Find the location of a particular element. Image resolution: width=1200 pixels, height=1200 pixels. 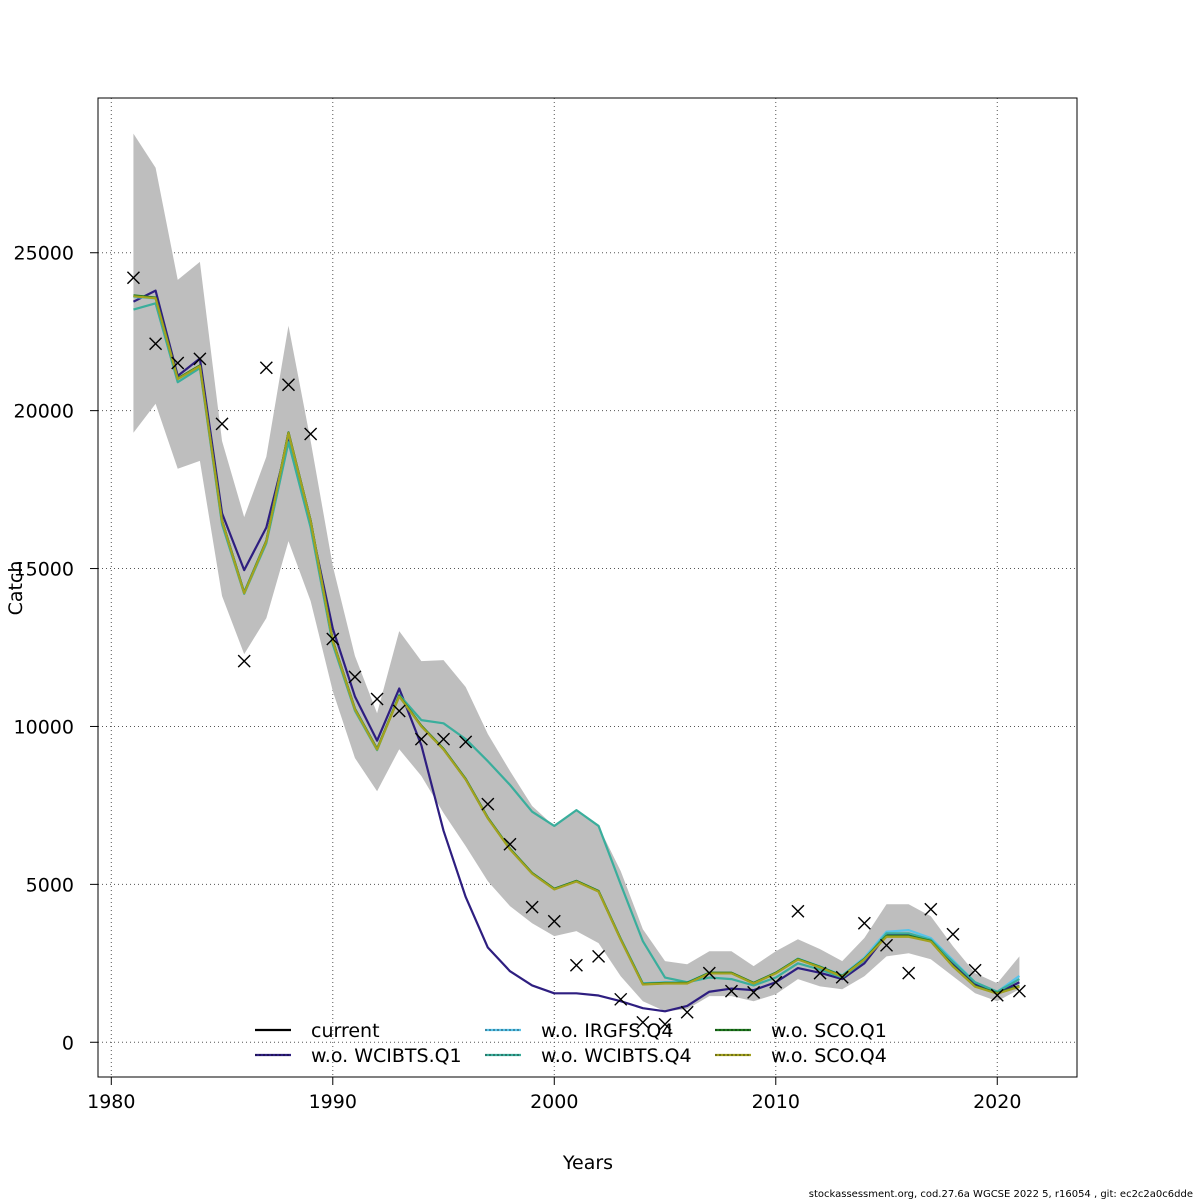

x-tick-label: 2000 is located at coordinates (554, 1102).